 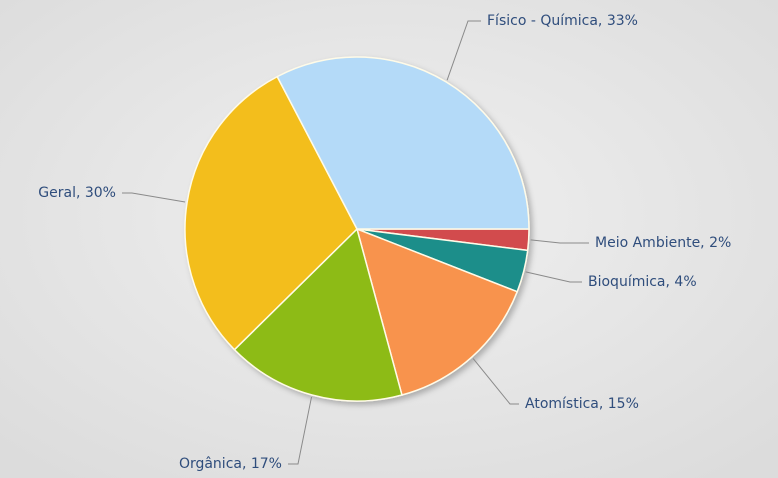 What do you see at coordinates (562, 21) in the screenshot?
I see `data-label: Físico - Química, 33%` at bounding box center [562, 21].